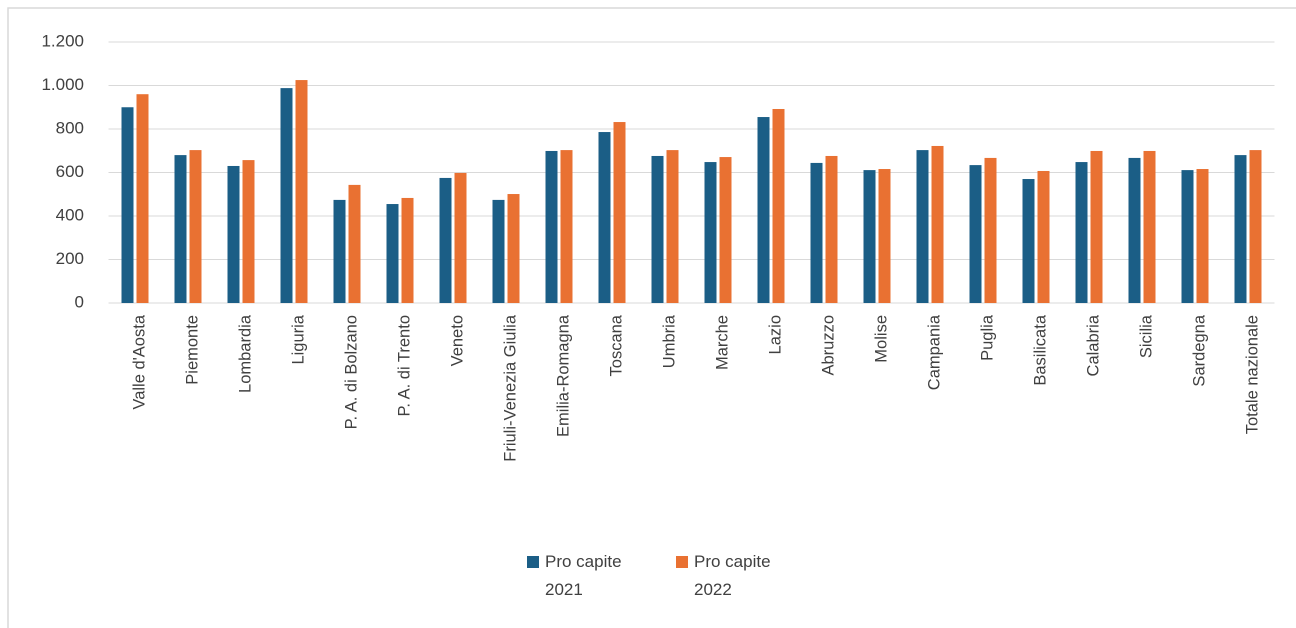  Describe the element at coordinates (245, 353) in the screenshot. I see `x-tick-label: Lombardia` at that location.